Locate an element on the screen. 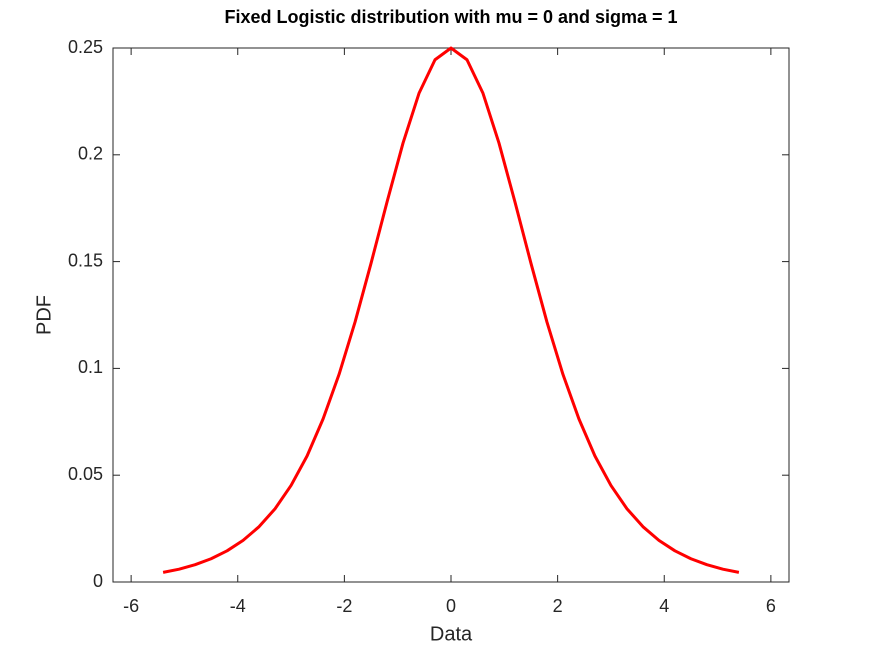 Image resolution: width=872 pixels, height=654 pixels. x-axis-label: Data is located at coordinates (451, 634).